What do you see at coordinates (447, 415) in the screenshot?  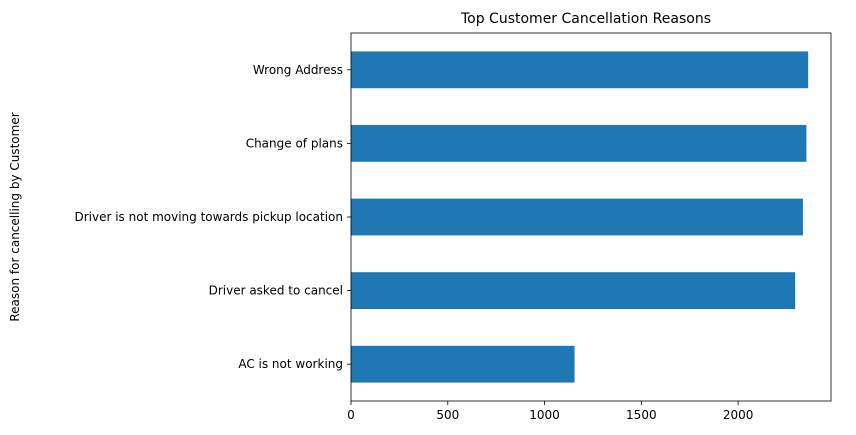 I see `x-tick-label: 500` at bounding box center [447, 415].